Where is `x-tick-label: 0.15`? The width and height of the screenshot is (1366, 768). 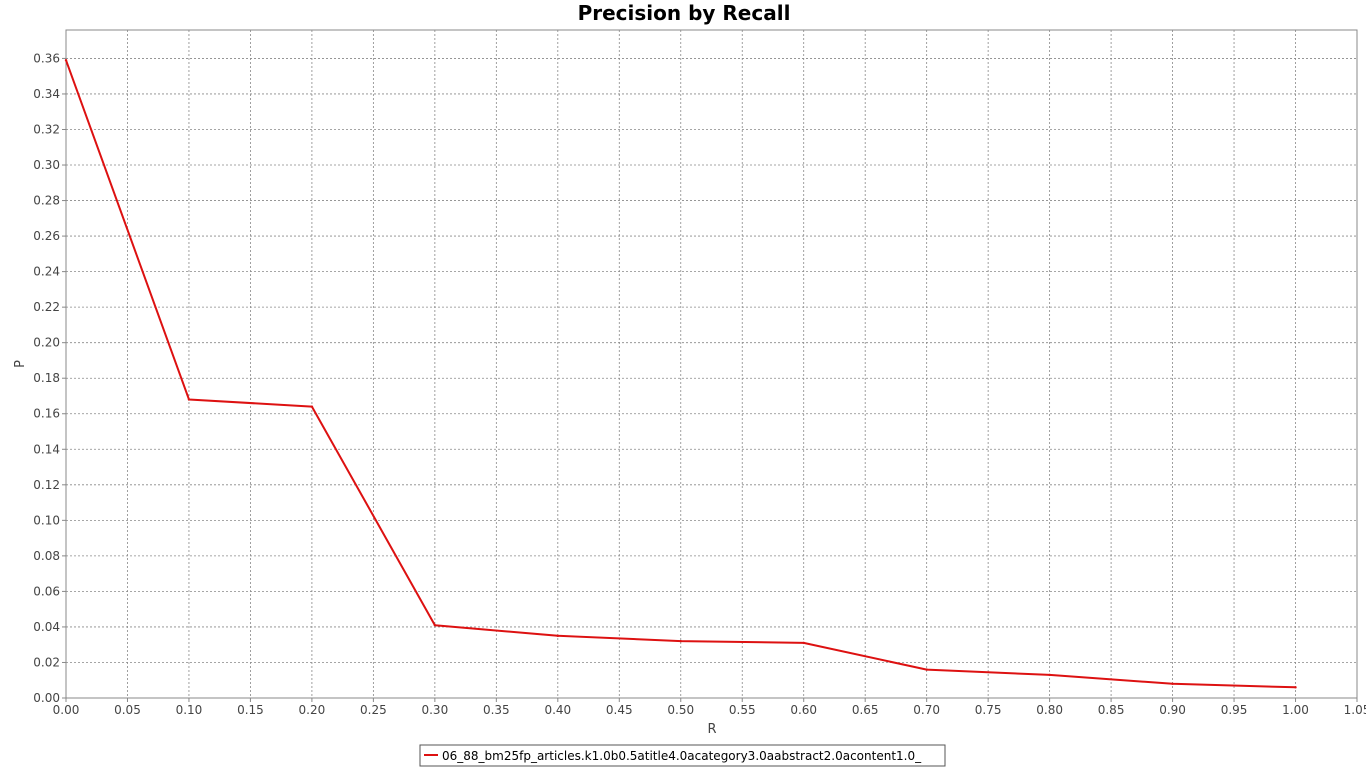 x-tick-label: 0.15 is located at coordinates (250, 710).